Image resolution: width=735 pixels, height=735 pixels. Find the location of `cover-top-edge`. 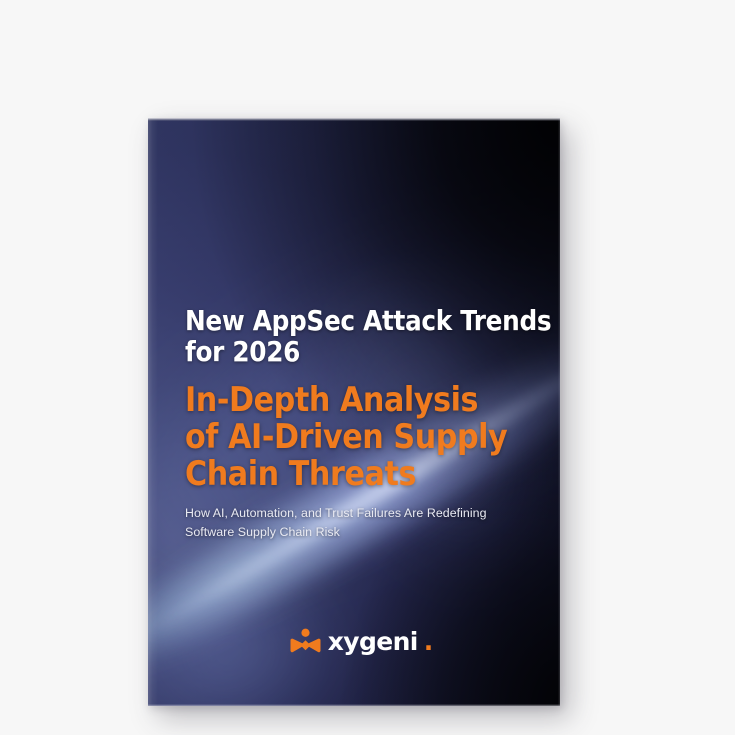

cover-top-edge is located at coordinates (354, 119).